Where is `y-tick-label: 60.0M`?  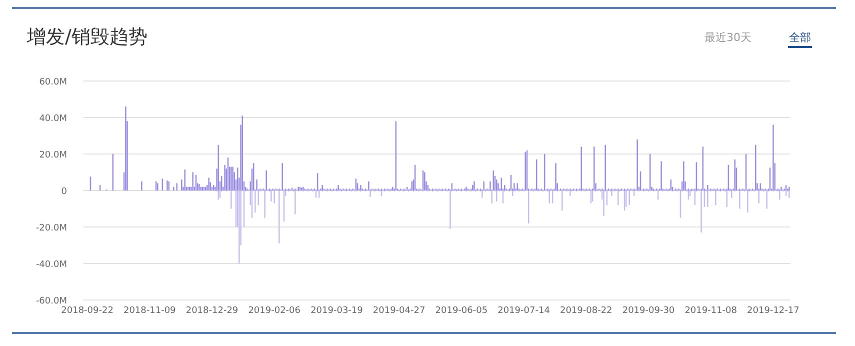
y-tick-label: 60.0M is located at coordinates (53, 83).